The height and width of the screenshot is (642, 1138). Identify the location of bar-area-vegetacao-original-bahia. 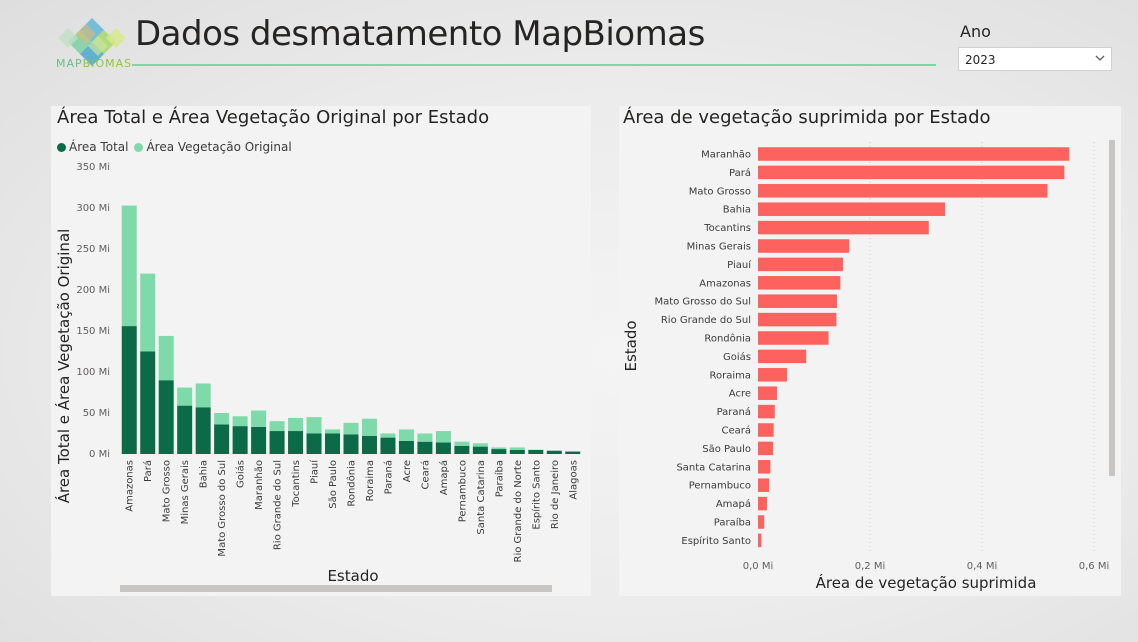
(203, 395).